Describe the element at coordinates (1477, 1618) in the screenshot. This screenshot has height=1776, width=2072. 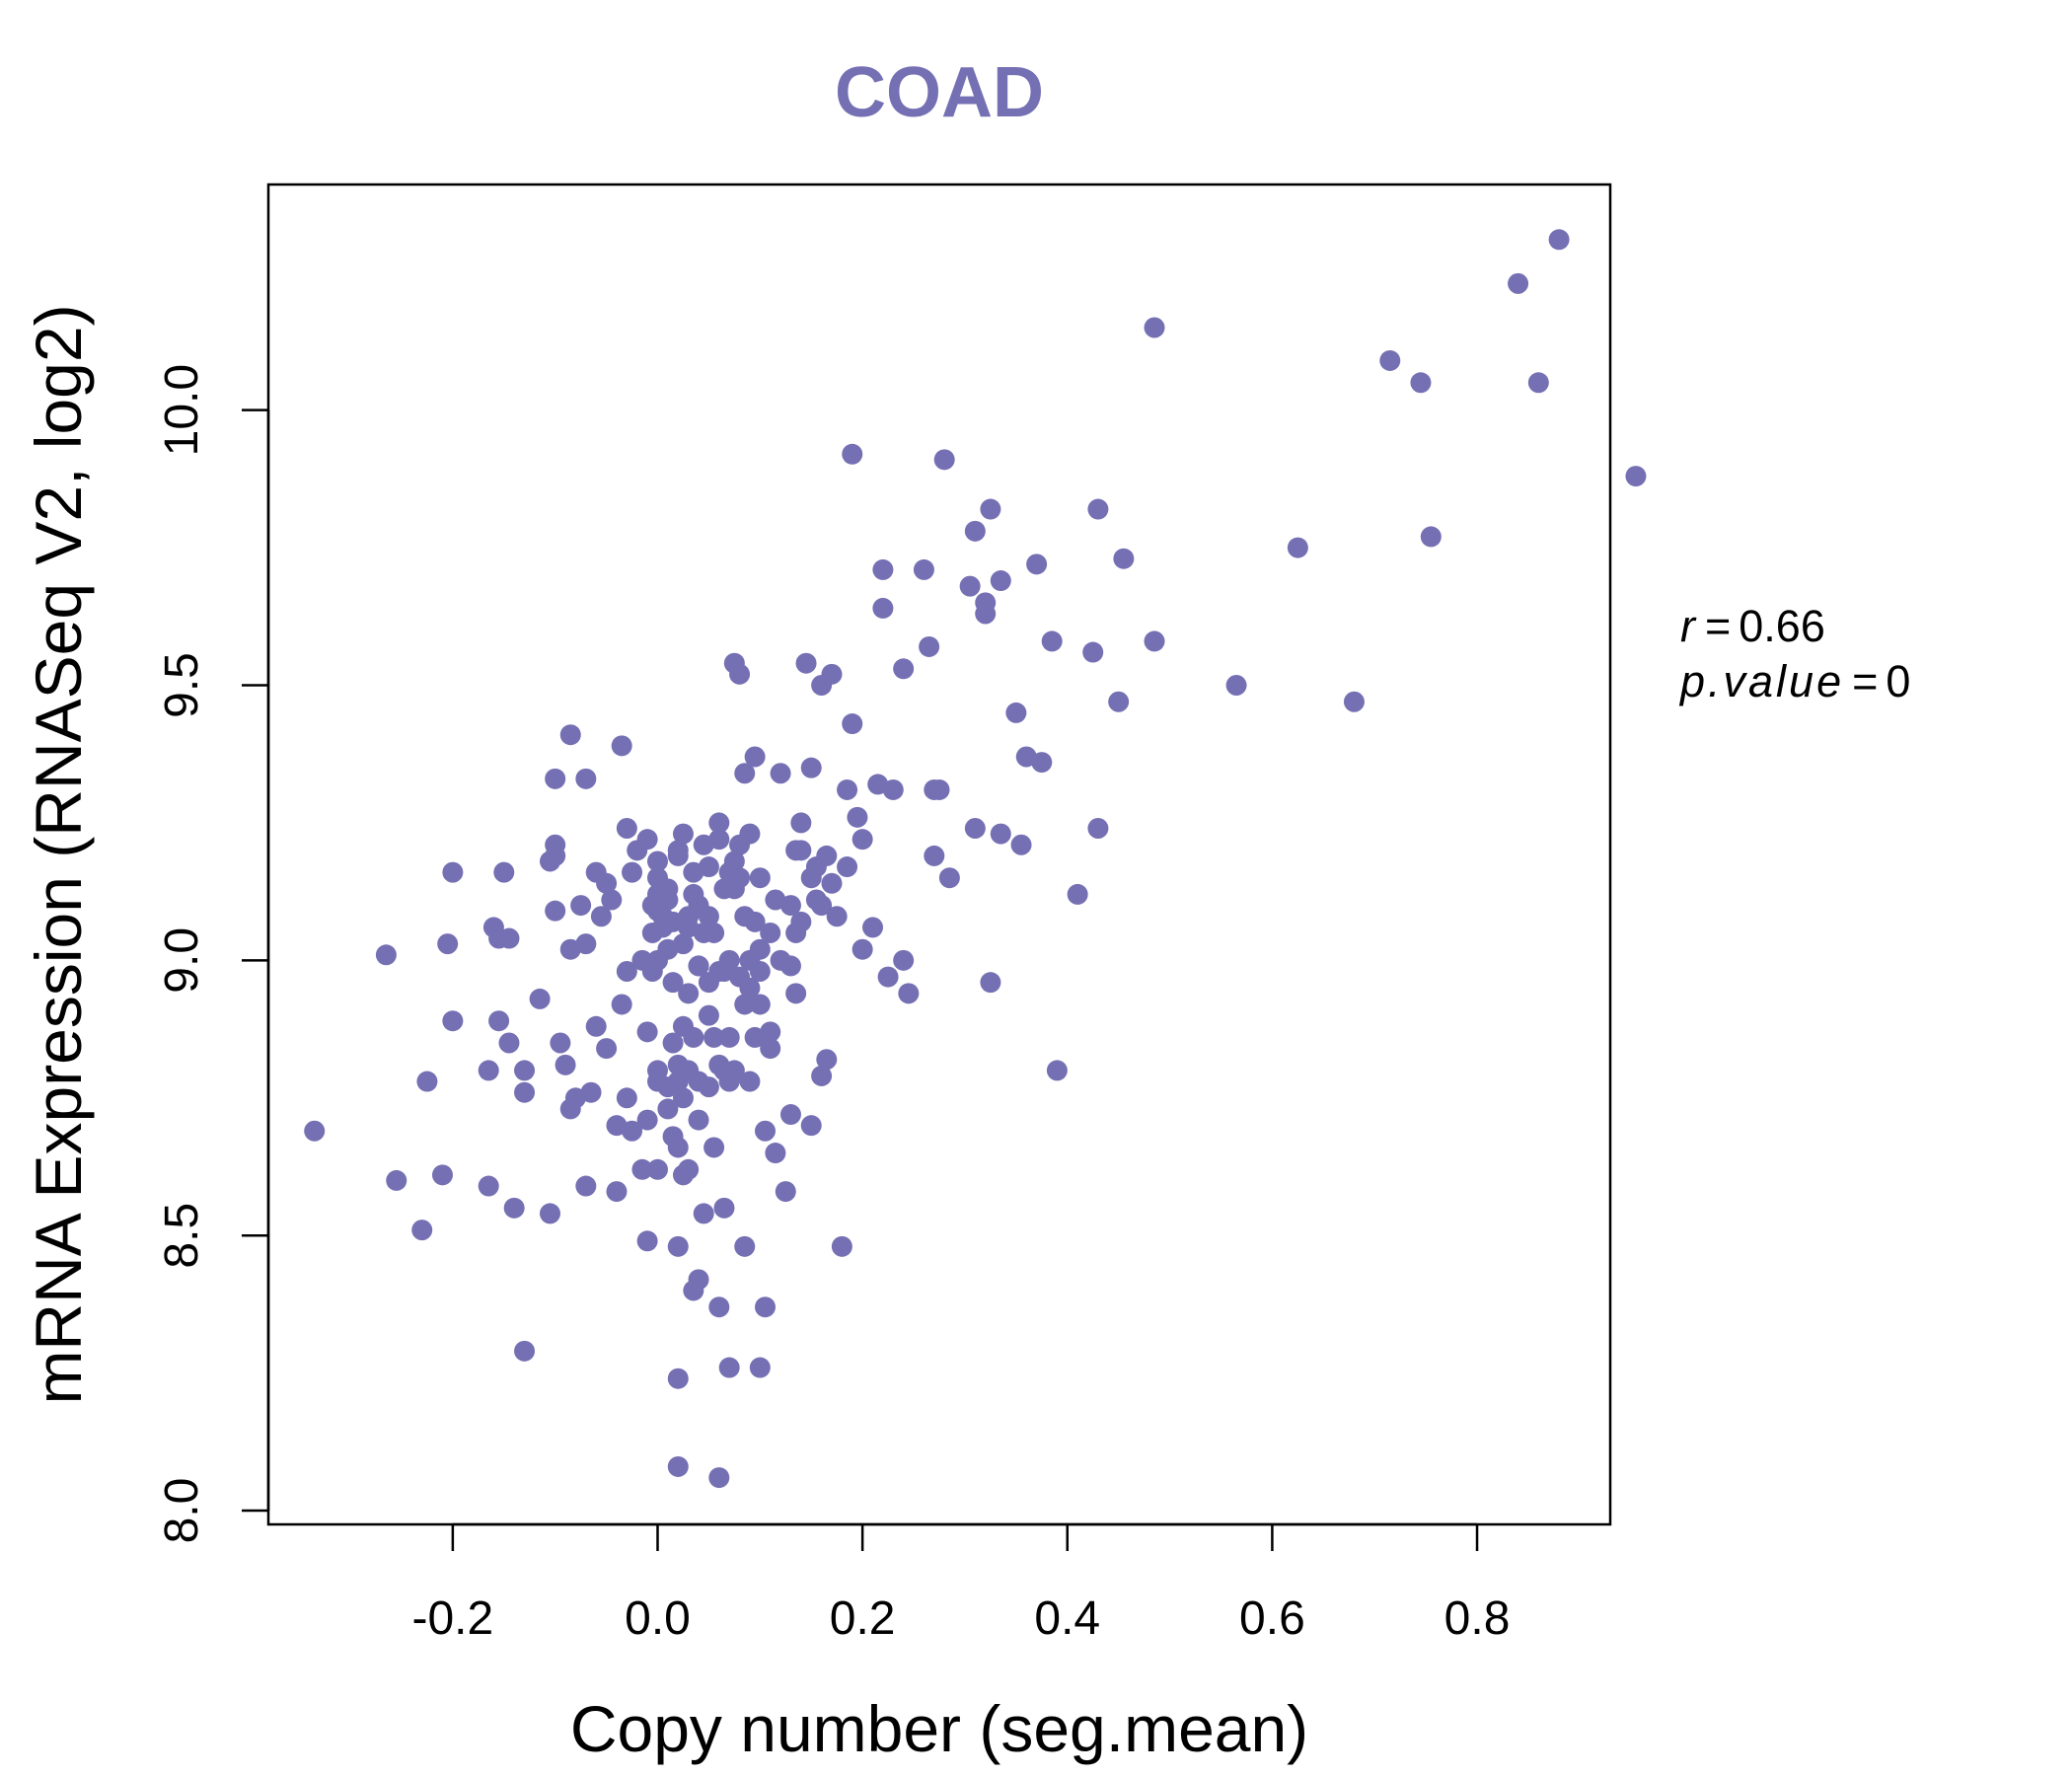
I see `x-tick-label: 0.8` at that location.